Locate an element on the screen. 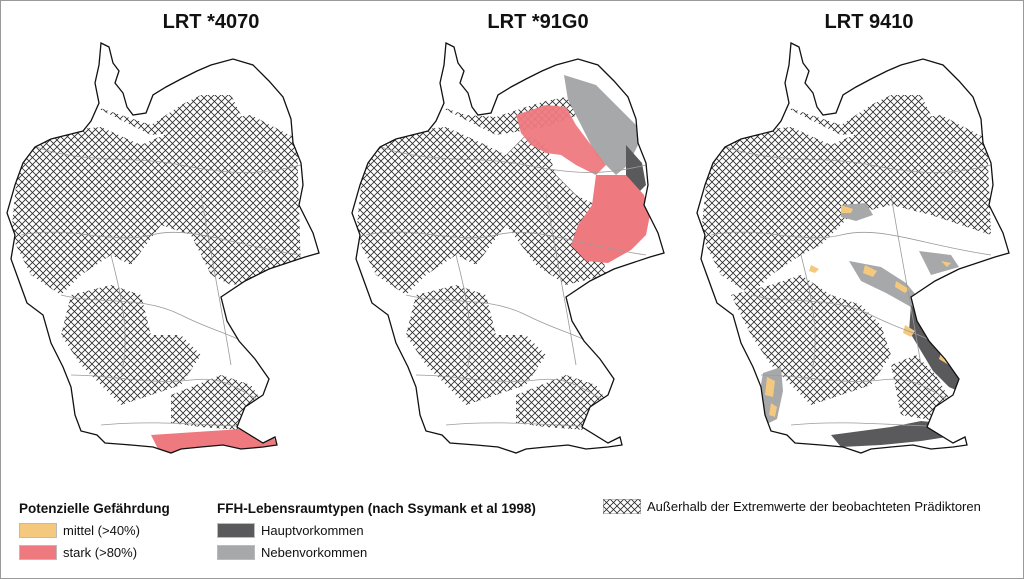  region-boundaries is located at coordinates (161, 286).